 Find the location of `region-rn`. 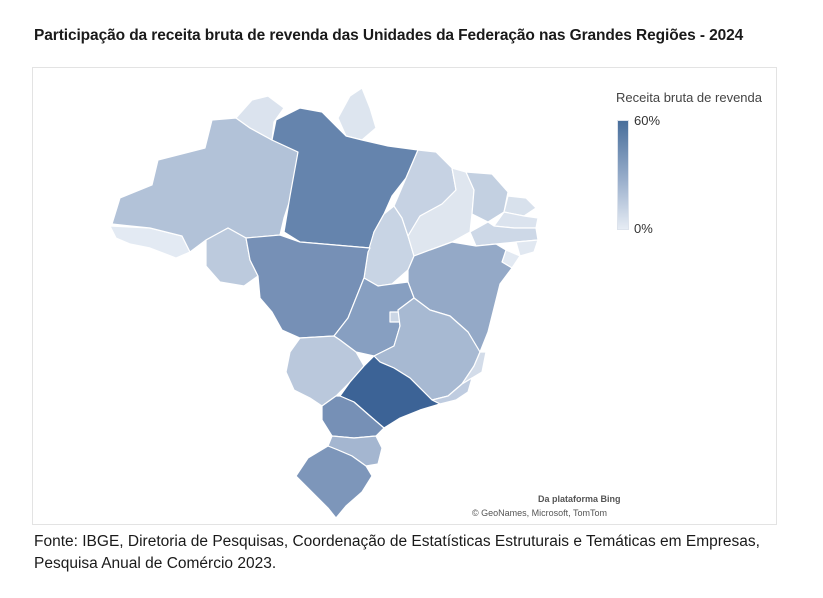

region-rn is located at coordinates (520, 206).